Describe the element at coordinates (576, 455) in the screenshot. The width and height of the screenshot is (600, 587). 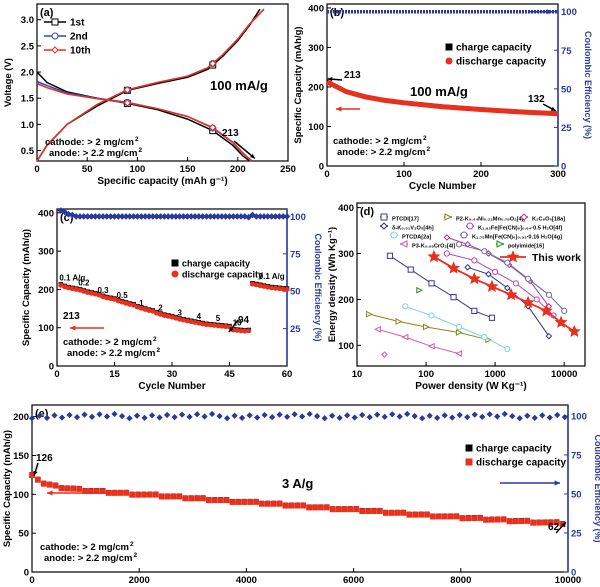
I see `y2-tick-label: 75` at that location.